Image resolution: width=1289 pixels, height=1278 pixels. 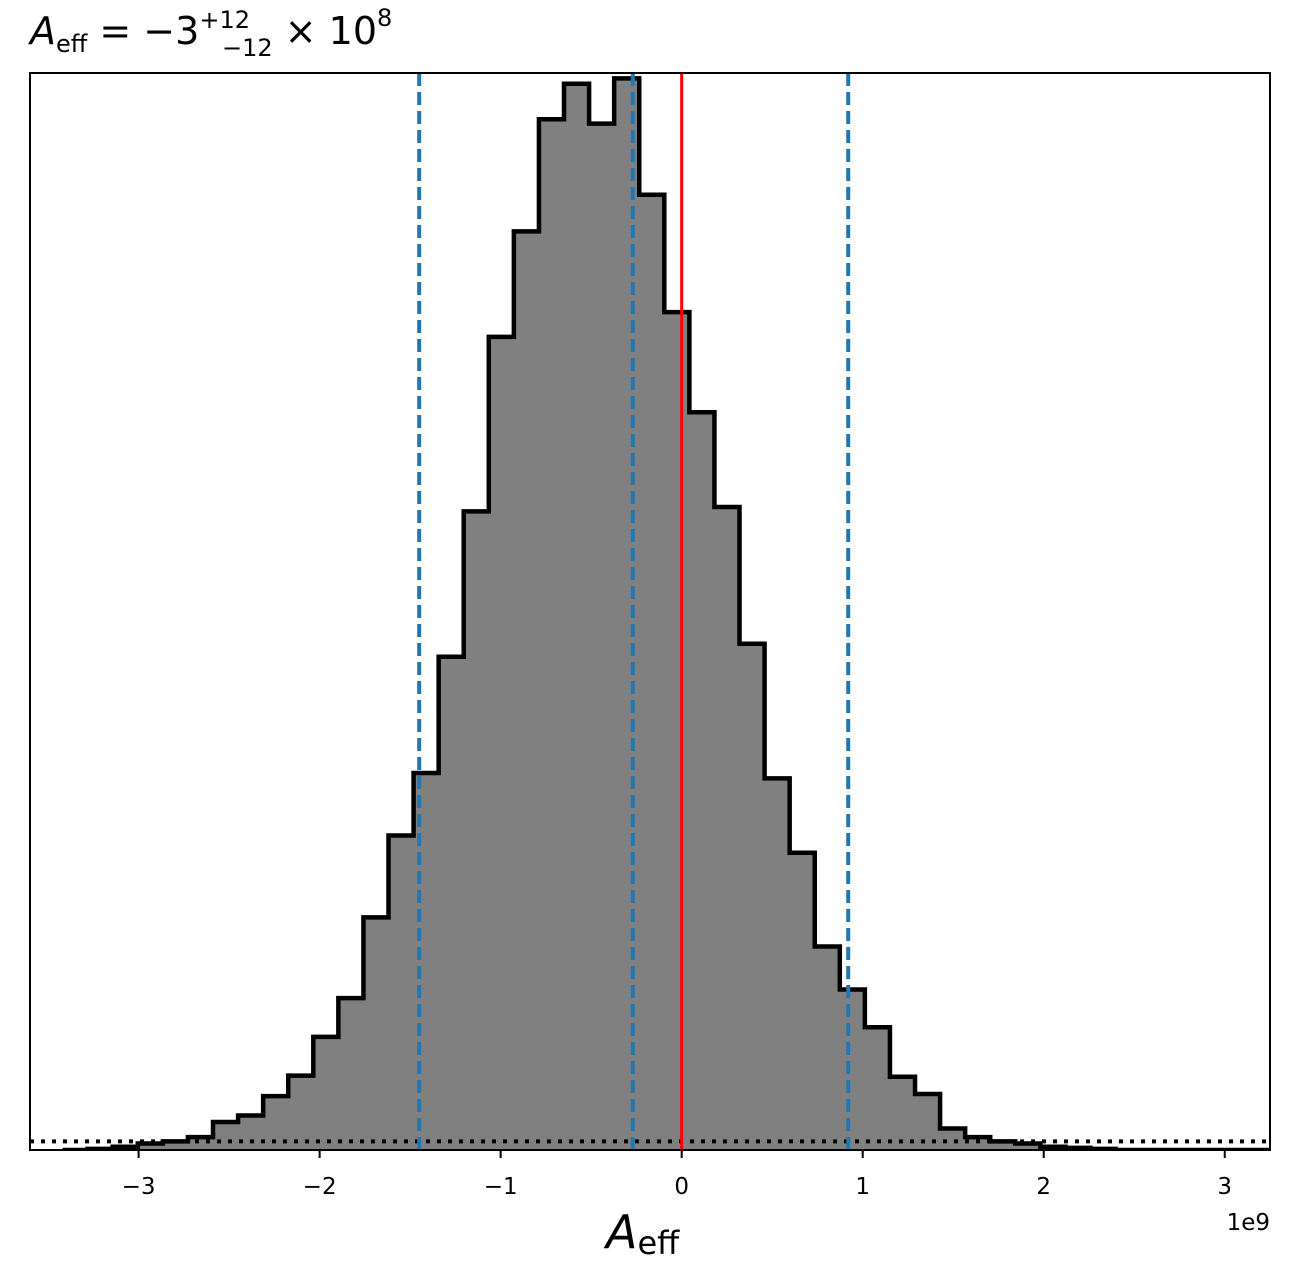 What do you see at coordinates (681, 1187) in the screenshot?
I see `x-tick-label: 0` at bounding box center [681, 1187].